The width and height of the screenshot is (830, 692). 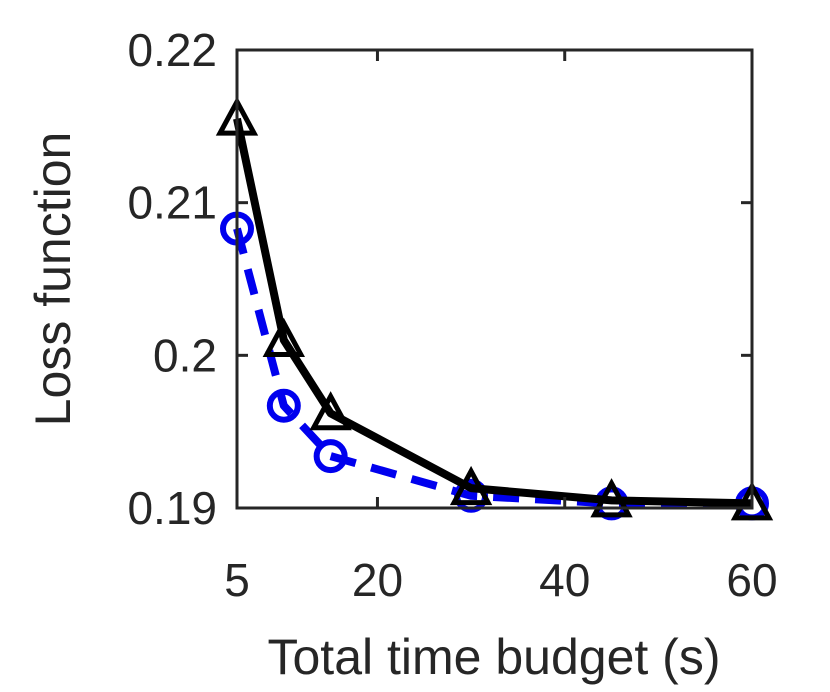 I want to click on x-tick-label-2: 40, so click(x=564, y=580).